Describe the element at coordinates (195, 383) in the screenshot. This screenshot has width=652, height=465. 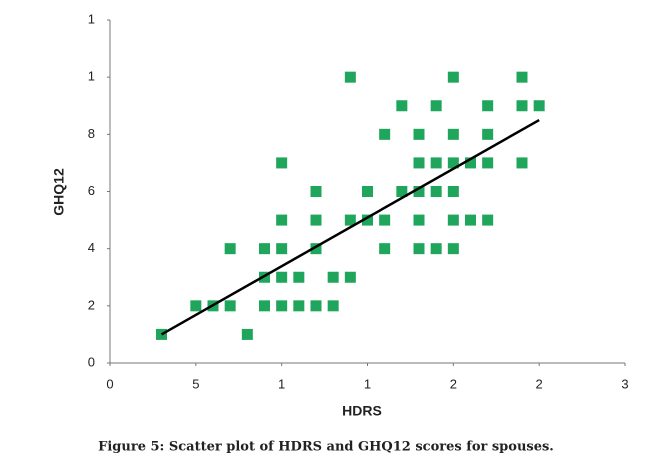
I see `x-tick-label: 5` at that location.